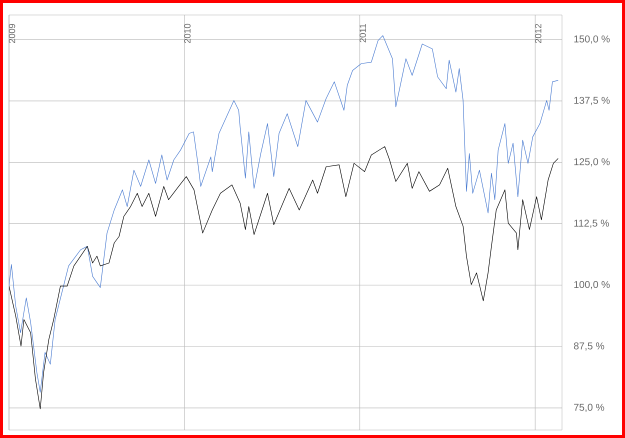 Image resolution: width=625 pixels, height=438 pixels. I want to click on x-tick-label: 2009, so click(12, 34).